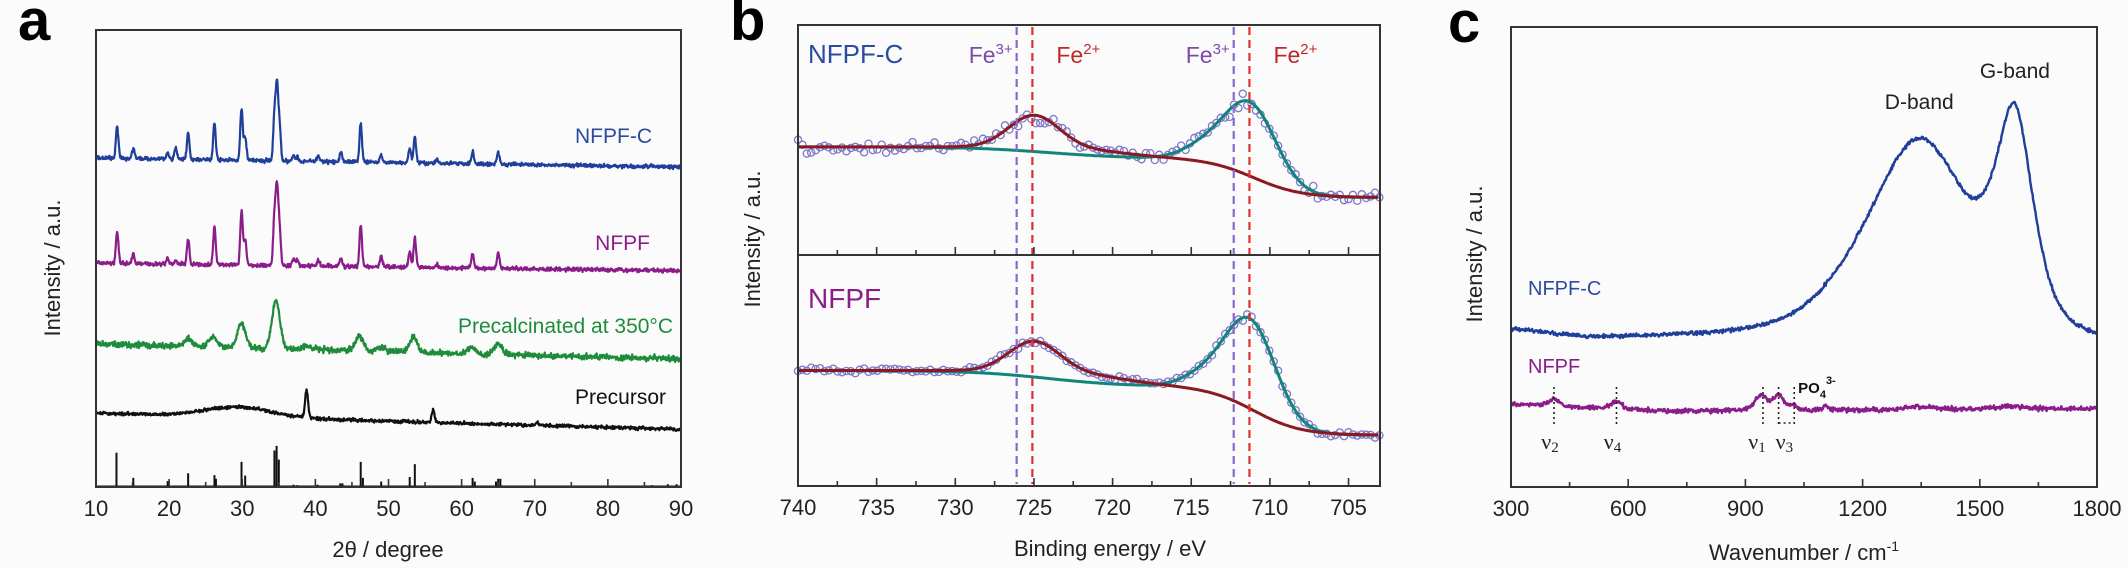  Describe the element at coordinates (1110, 548) in the screenshot. I see `xps-x-axis-label: Binding energy / eV` at that location.